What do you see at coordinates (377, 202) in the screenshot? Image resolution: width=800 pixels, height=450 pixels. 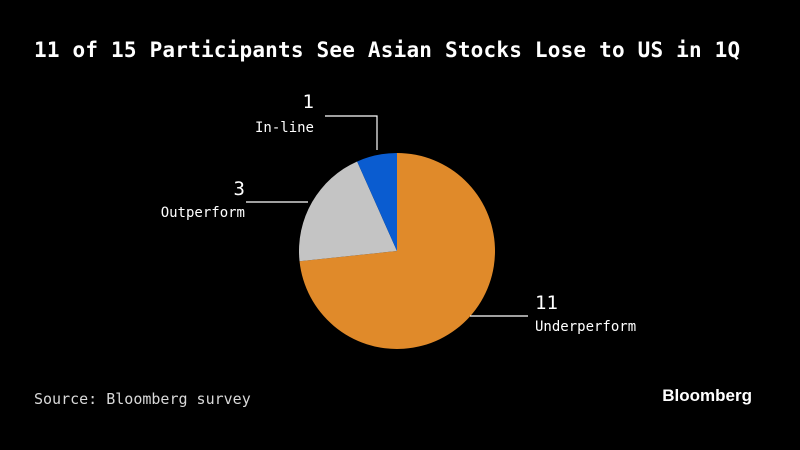 I see `pie-slice-in-line` at bounding box center [377, 202].